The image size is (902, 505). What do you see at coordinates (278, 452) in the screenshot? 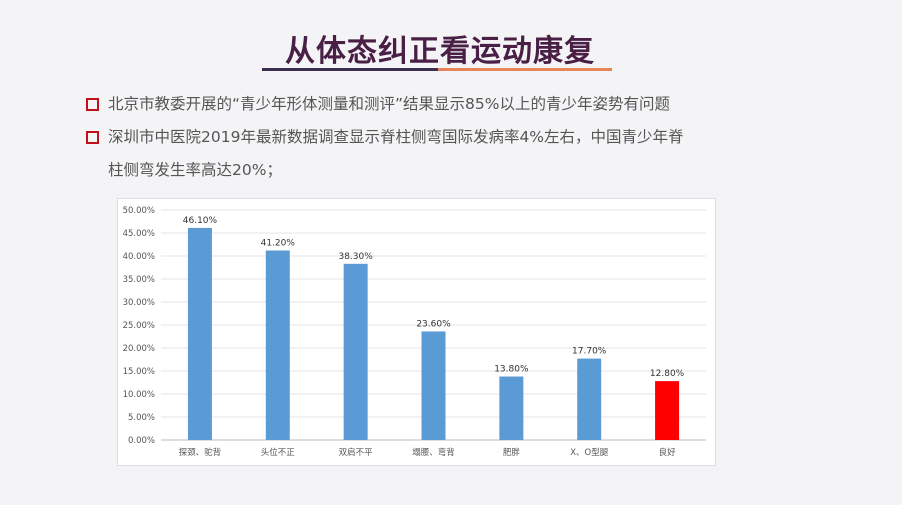
I see `x-tick-label: 头位不正` at bounding box center [278, 452].